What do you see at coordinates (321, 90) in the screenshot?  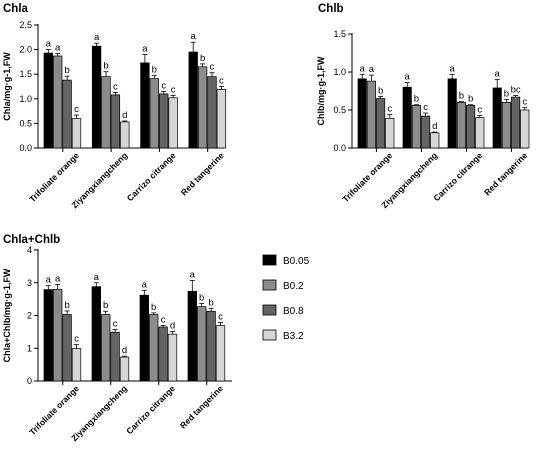 I see `y-axis-label: Chlb/mg·g-1,FW` at bounding box center [321, 90].